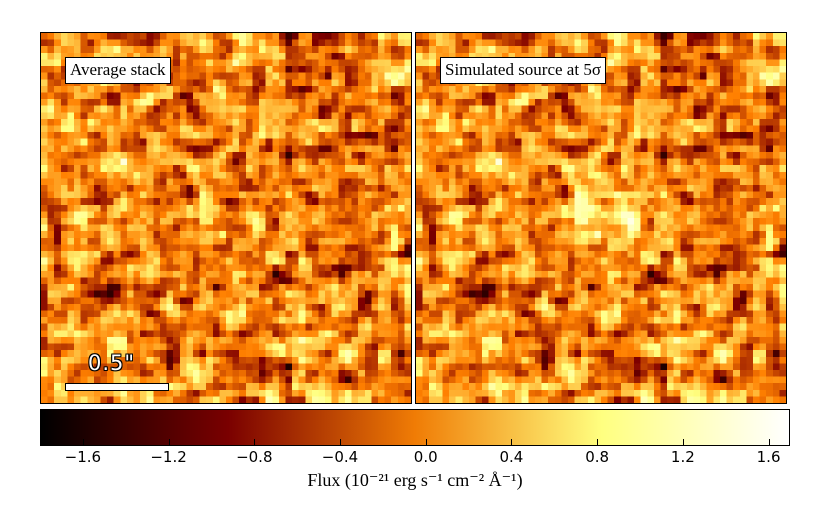 Image resolution: width=830 pixels, height=518 pixels. What do you see at coordinates (83, 457) in the screenshot?
I see `colorbar-tick-label: −1.6` at bounding box center [83, 457].